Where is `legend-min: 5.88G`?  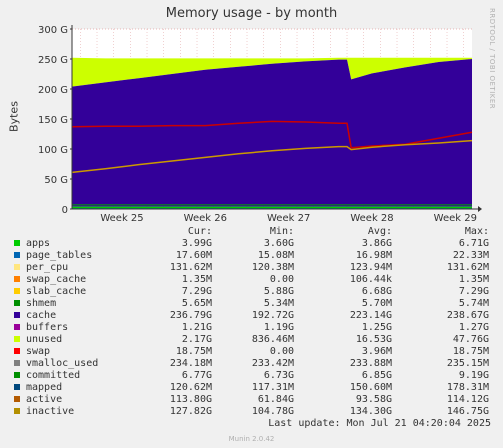 legend-min: 5.88G is located at coordinates (278, 291).